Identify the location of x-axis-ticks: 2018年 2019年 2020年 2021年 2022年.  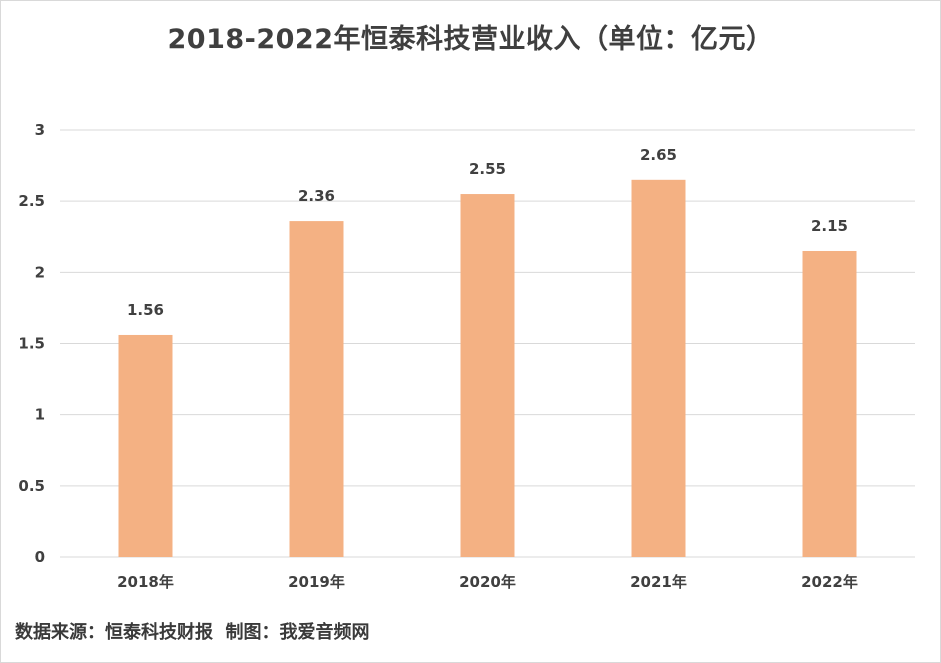
(487, 582).